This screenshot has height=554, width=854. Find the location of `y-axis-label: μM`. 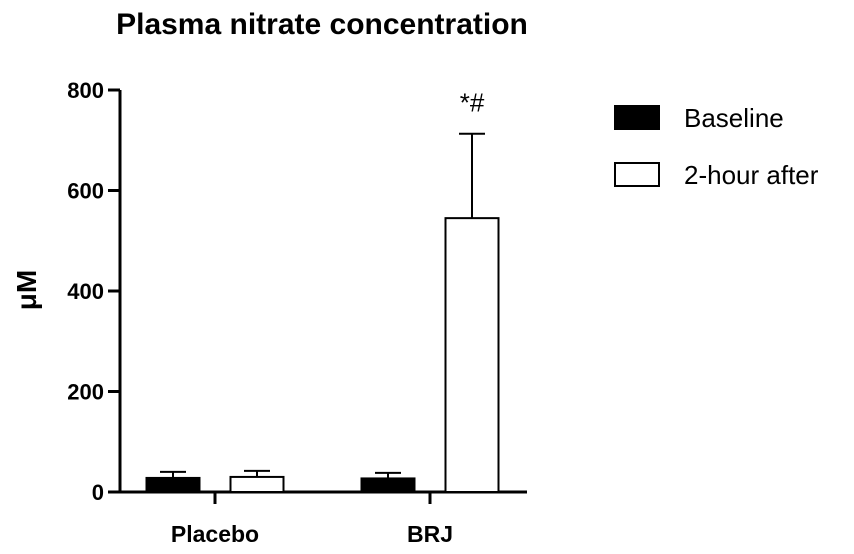

y-axis-label: μM is located at coordinates (26, 290).